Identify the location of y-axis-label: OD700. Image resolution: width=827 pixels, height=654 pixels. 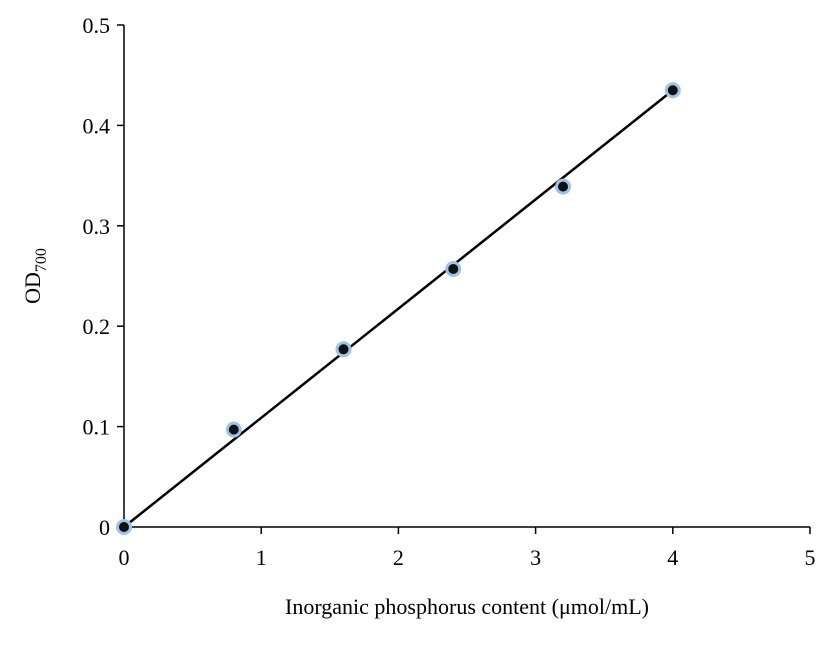
(35, 276).